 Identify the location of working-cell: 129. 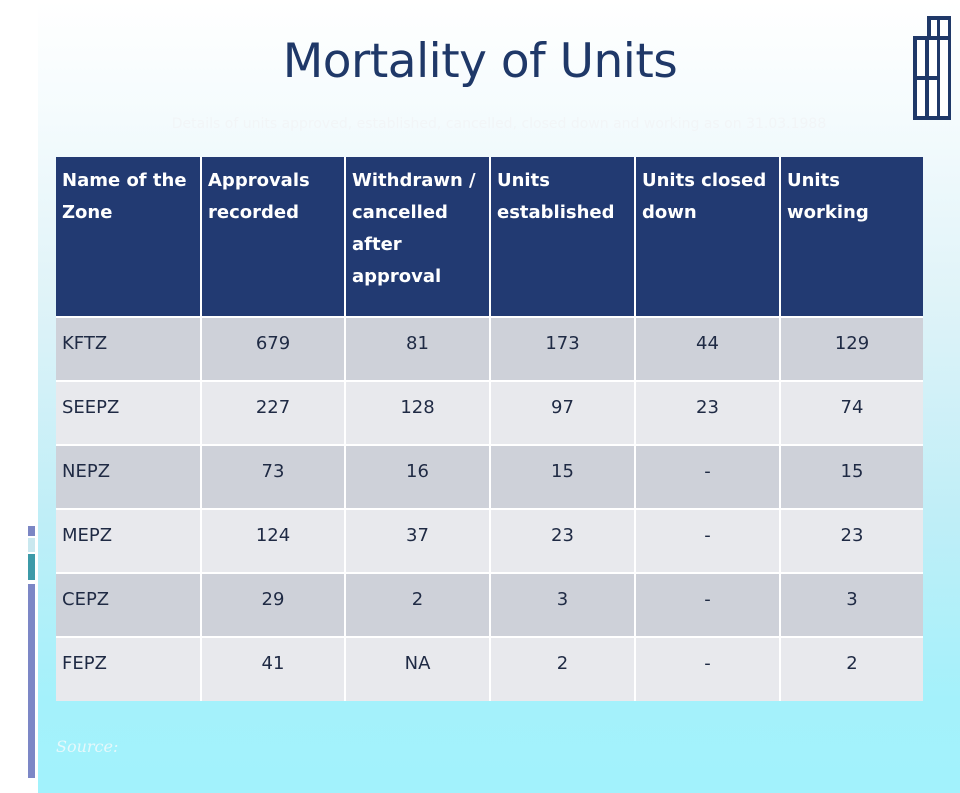
(851, 348).